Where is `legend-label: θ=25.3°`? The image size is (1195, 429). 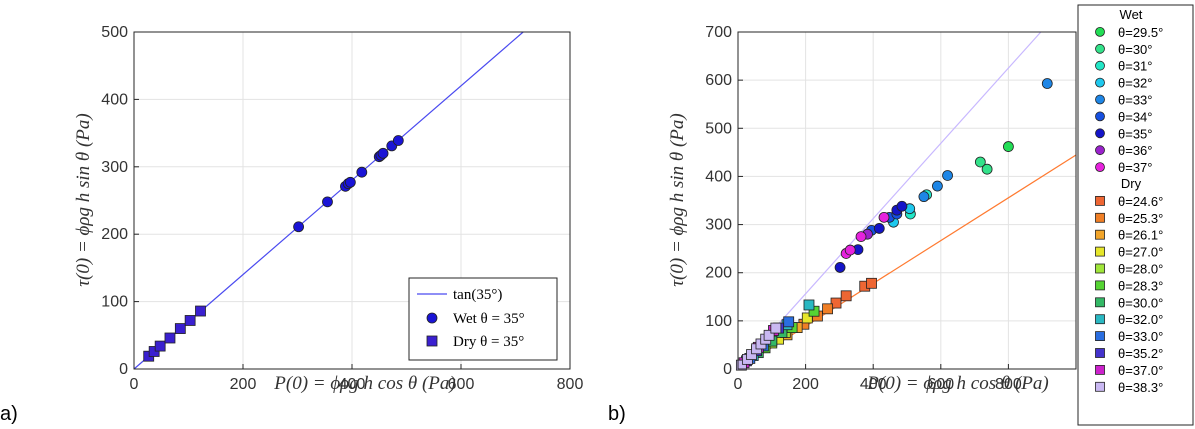
legend-label: θ=25.3° is located at coordinates (1140, 218).